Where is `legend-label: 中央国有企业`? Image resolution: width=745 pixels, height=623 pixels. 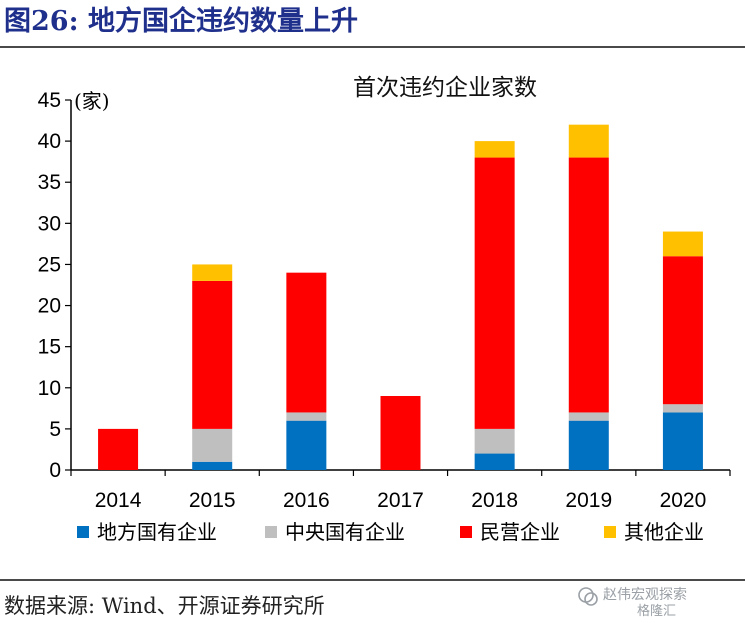
legend-label: 中央国有企业 is located at coordinates (345, 532).